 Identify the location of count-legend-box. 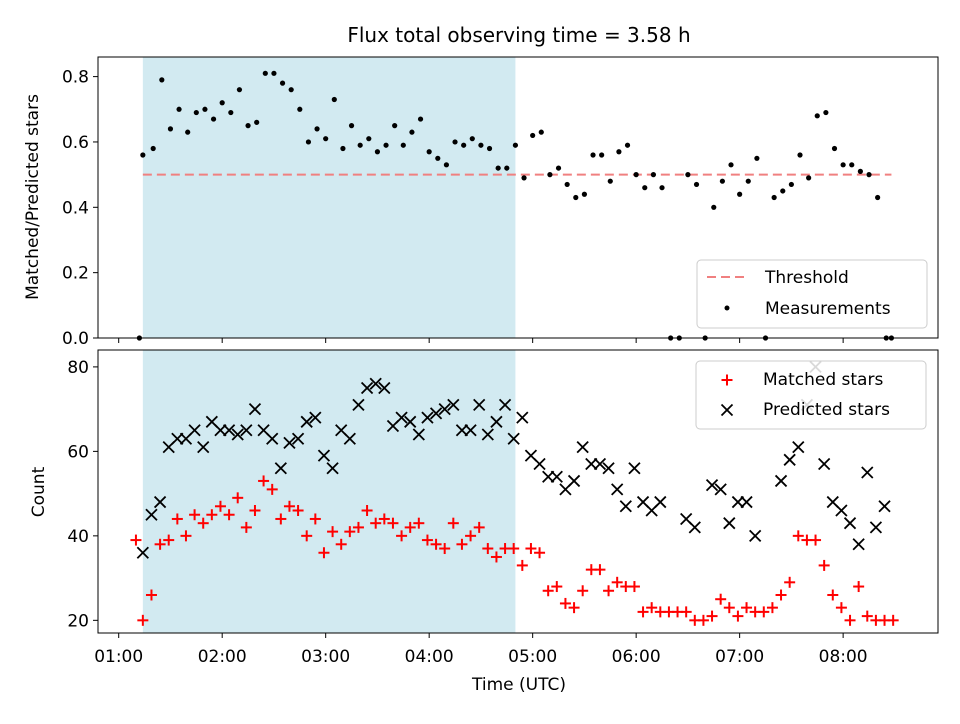
(811, 395).